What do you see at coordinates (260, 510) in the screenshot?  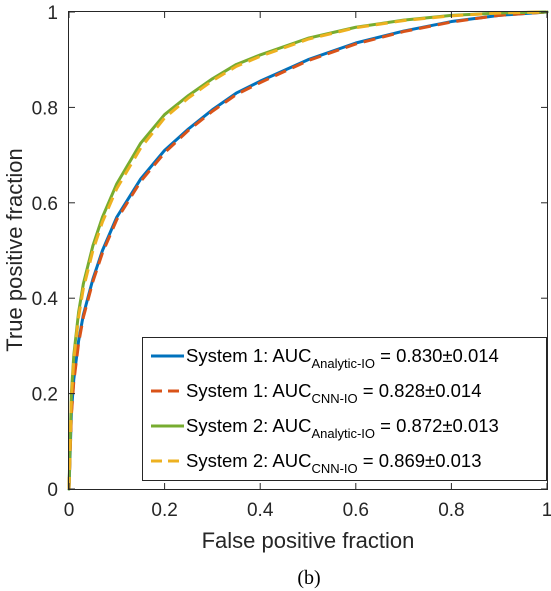 I see `x-tick-label: 0.4` at bounding box center [260, 510].